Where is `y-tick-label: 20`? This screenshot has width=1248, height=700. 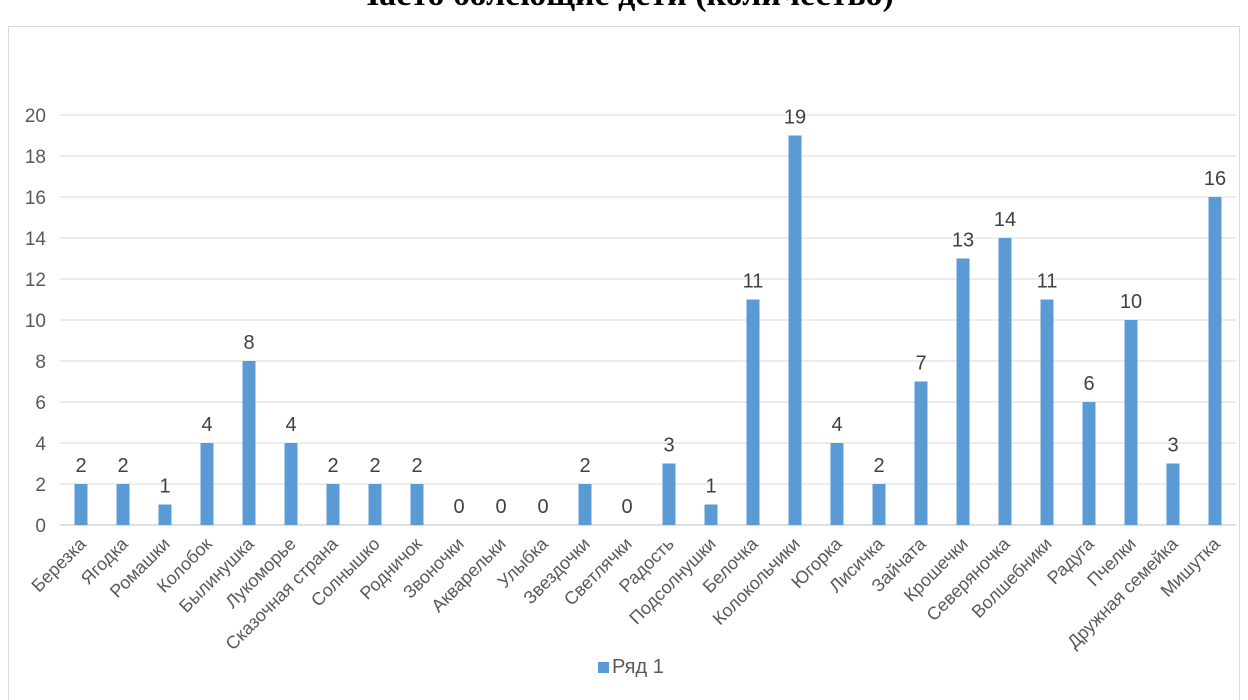
y-tick-label: 20 is located at coordinates (35, 116).